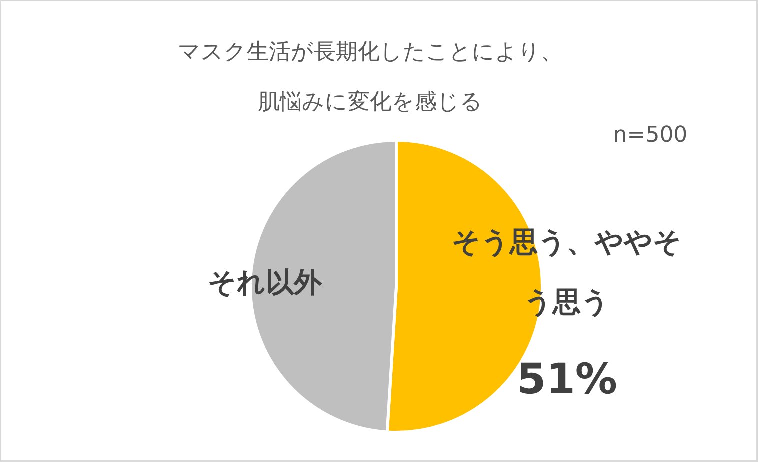  Describe the element at coordinates (370, 77) in the screenshot. I see `chart-title: マスク生活が長期化したことにより、肌悩みに変化を感じる` at that location.